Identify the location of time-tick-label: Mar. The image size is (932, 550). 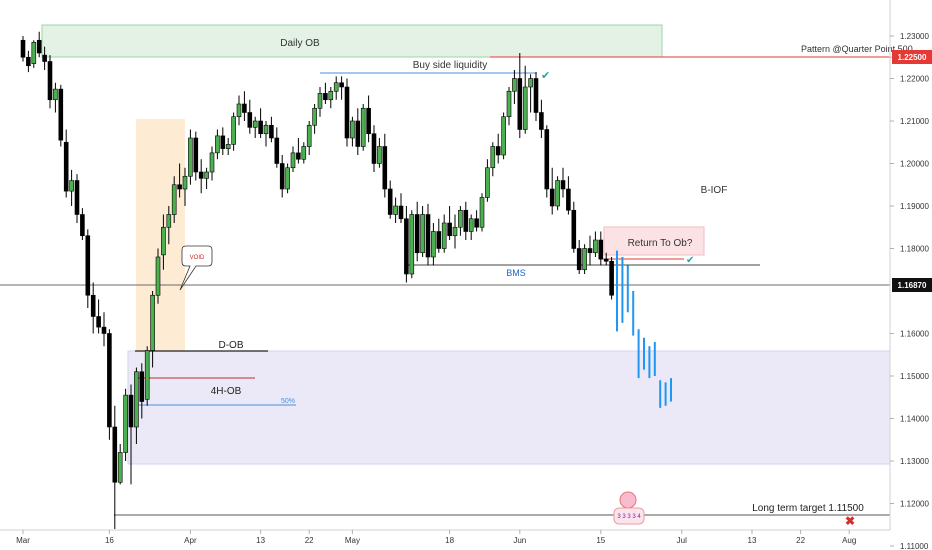
(23, 540).